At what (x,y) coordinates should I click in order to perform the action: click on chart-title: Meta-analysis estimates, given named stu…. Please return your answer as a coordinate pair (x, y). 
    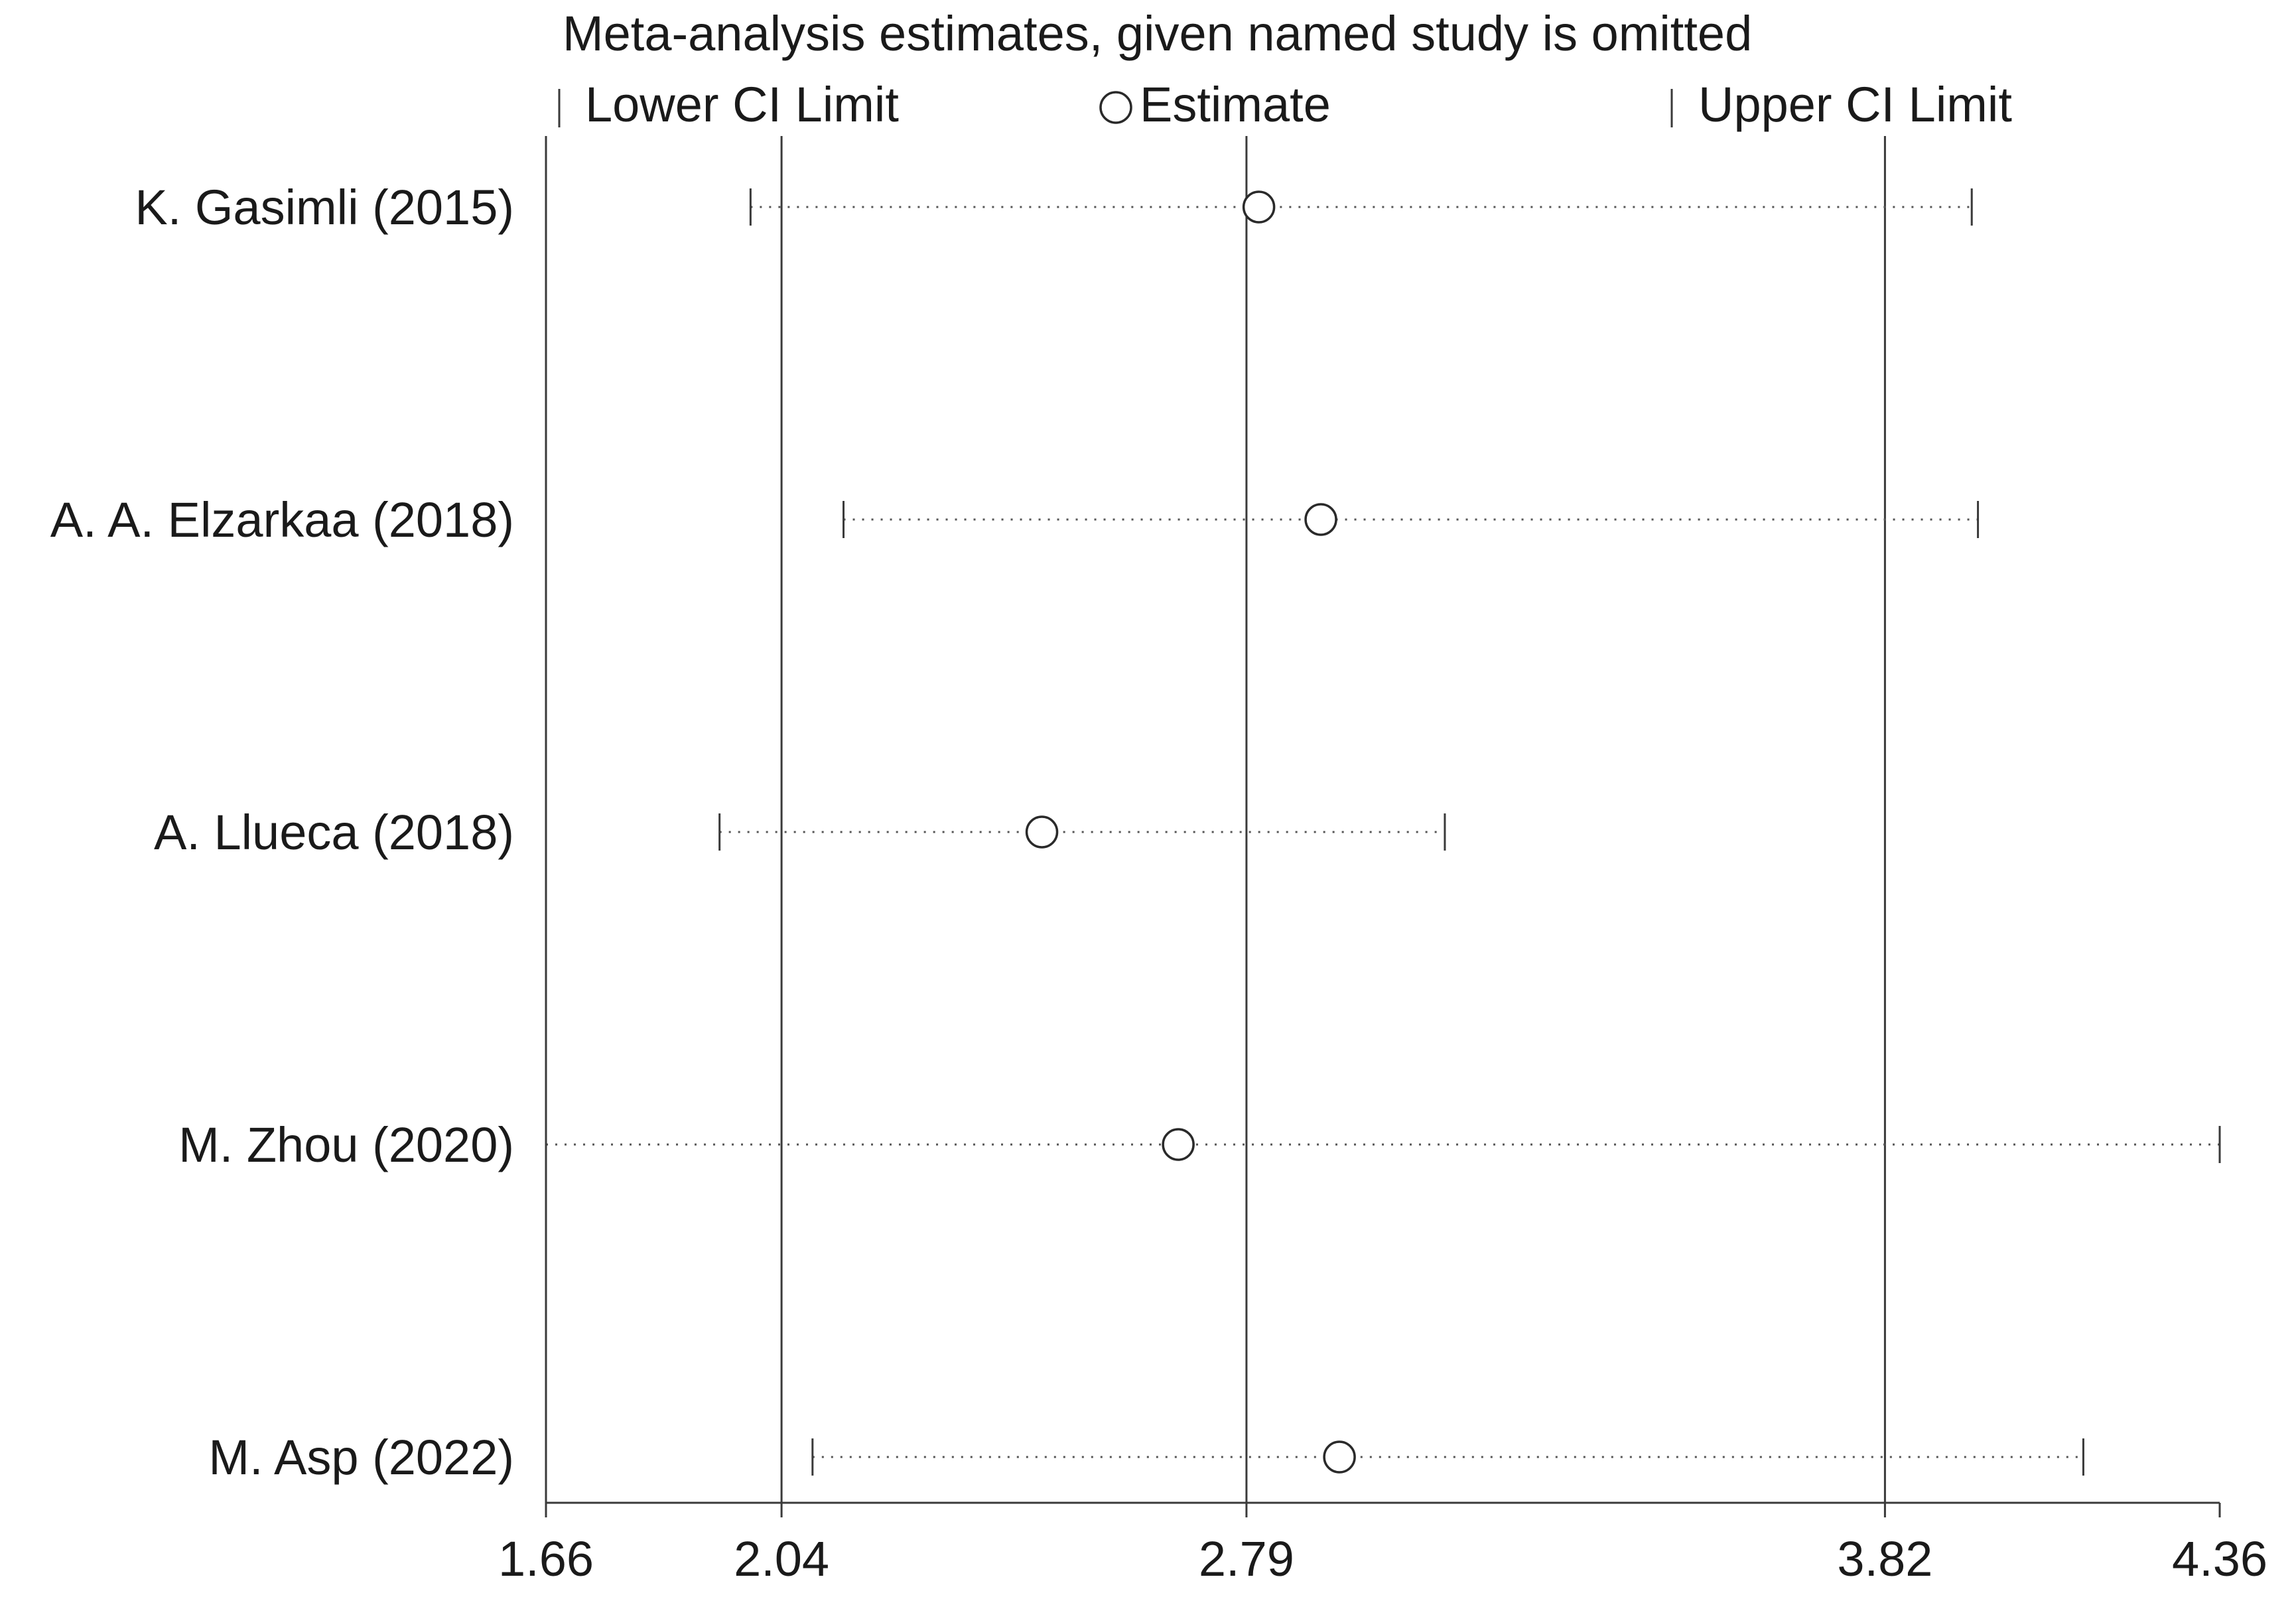
    Looking at the image, I should click on (1157, 33).